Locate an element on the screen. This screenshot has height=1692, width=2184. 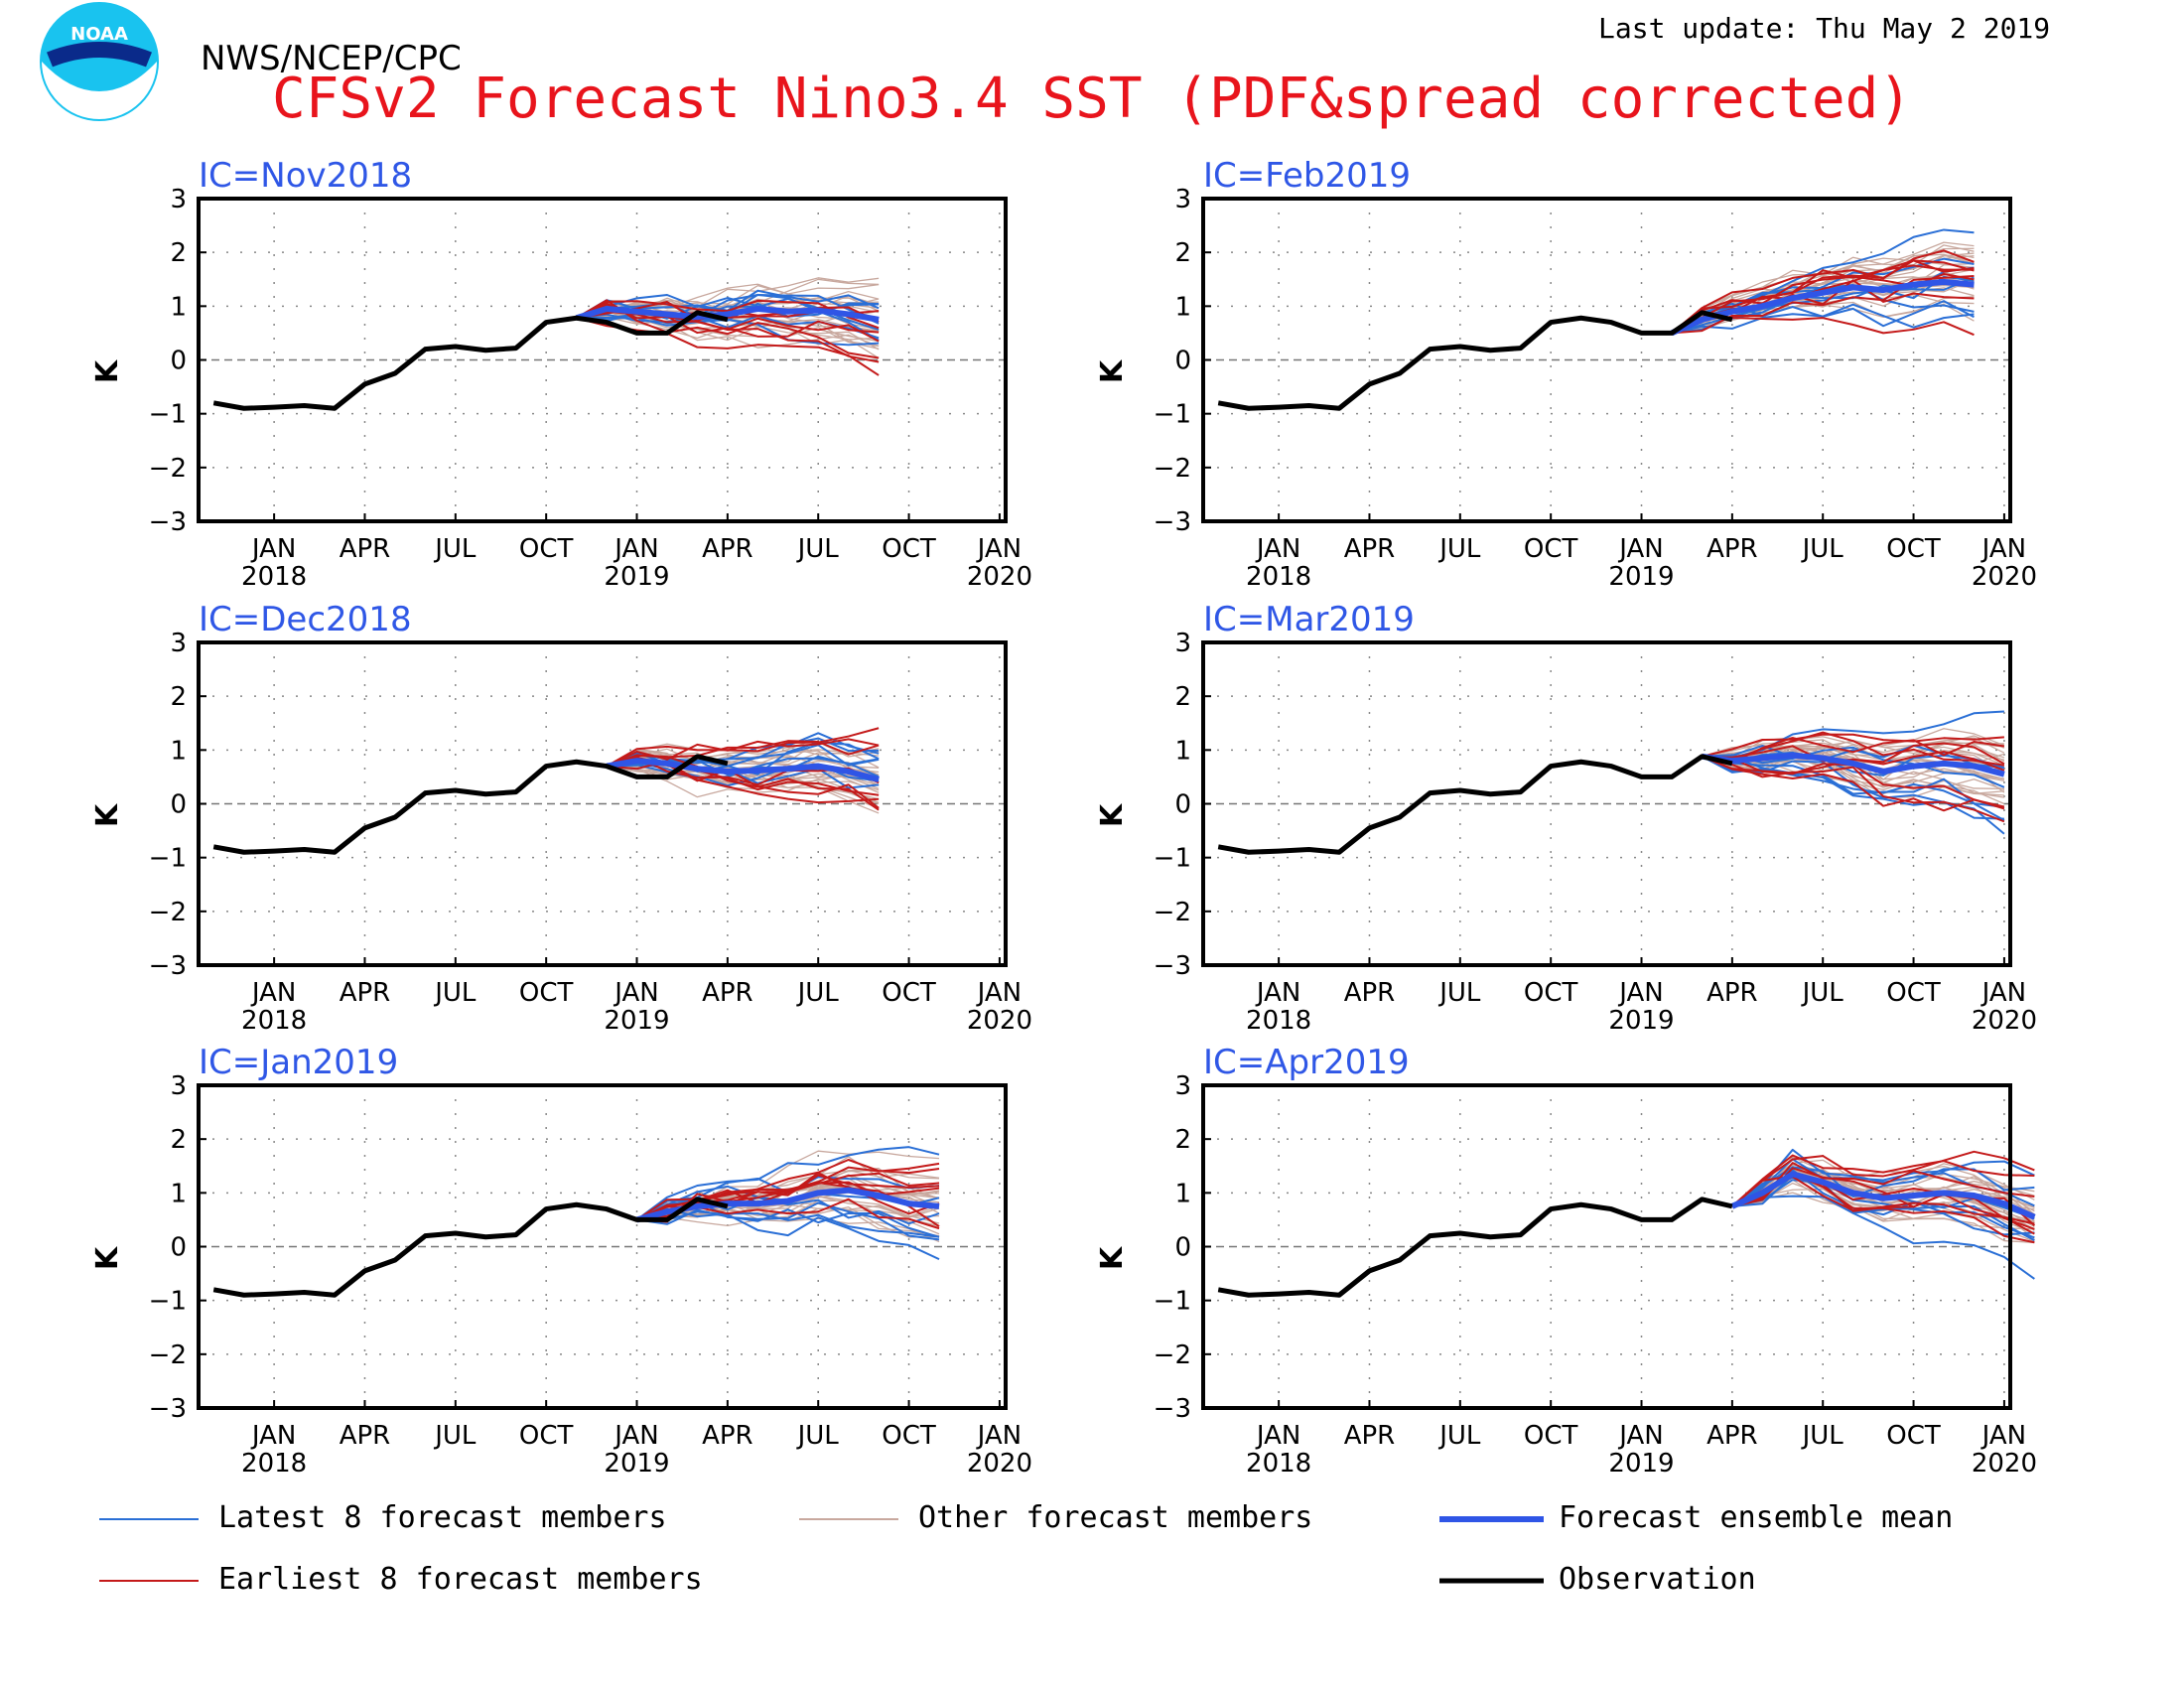
agency-label: NWS/NCEP/CPC is located at coordinates (331, 58).